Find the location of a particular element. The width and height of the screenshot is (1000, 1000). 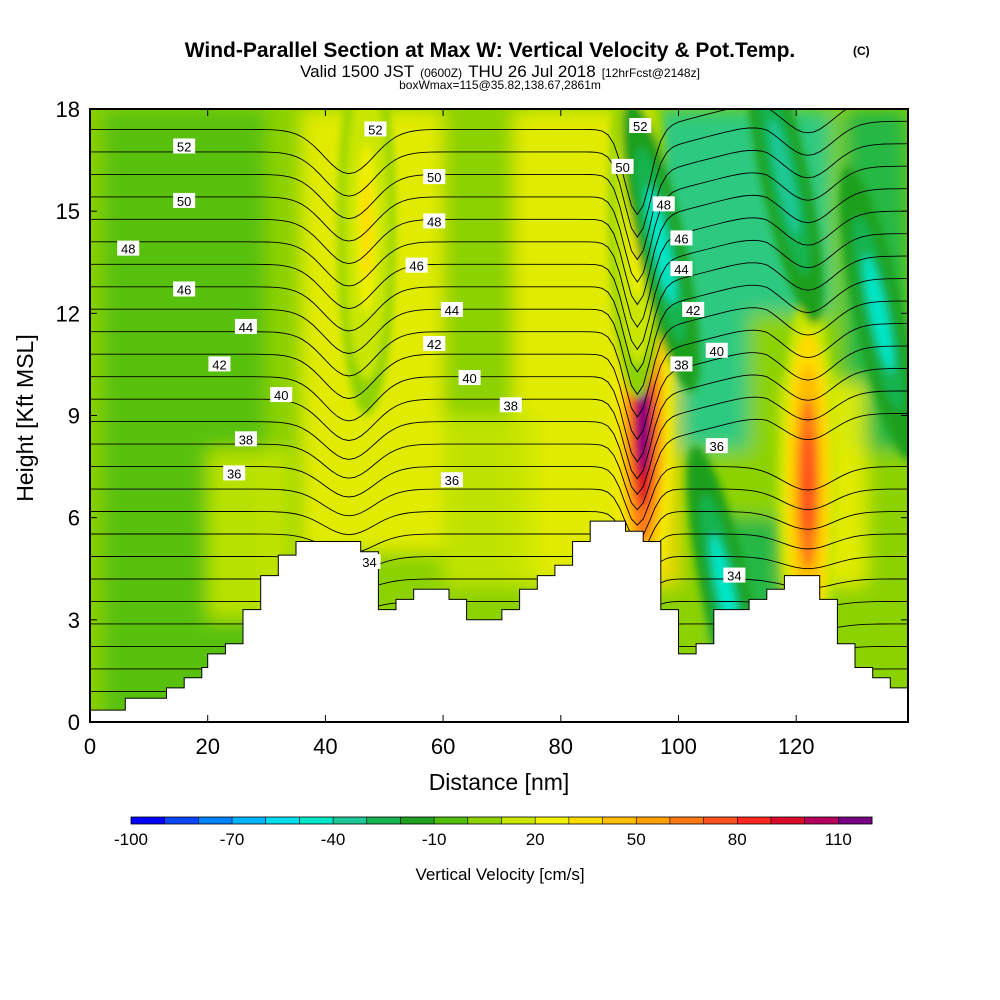

theta-label: 34 is located at coordinates (369, 561).